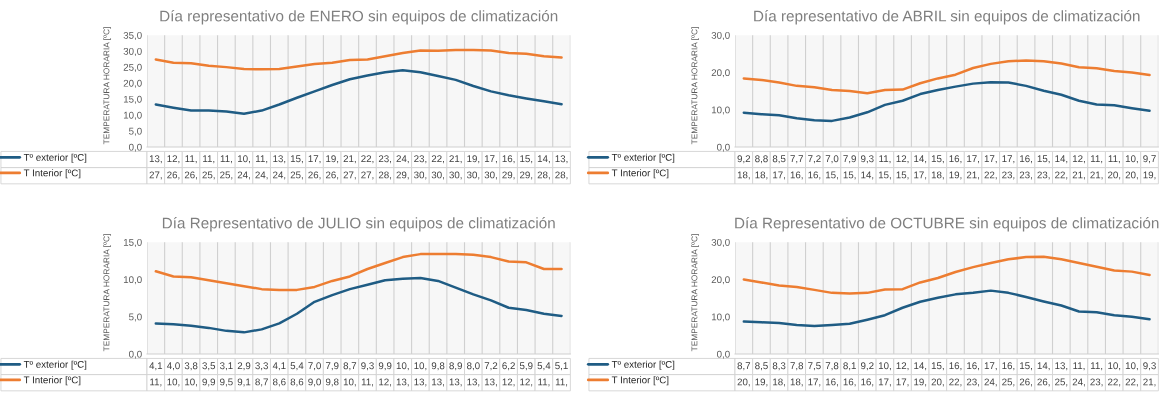  What do you see at coordinates (367, 175) in the screenshot?
I see `data-label: 27,` at bounding box center [367, 175].